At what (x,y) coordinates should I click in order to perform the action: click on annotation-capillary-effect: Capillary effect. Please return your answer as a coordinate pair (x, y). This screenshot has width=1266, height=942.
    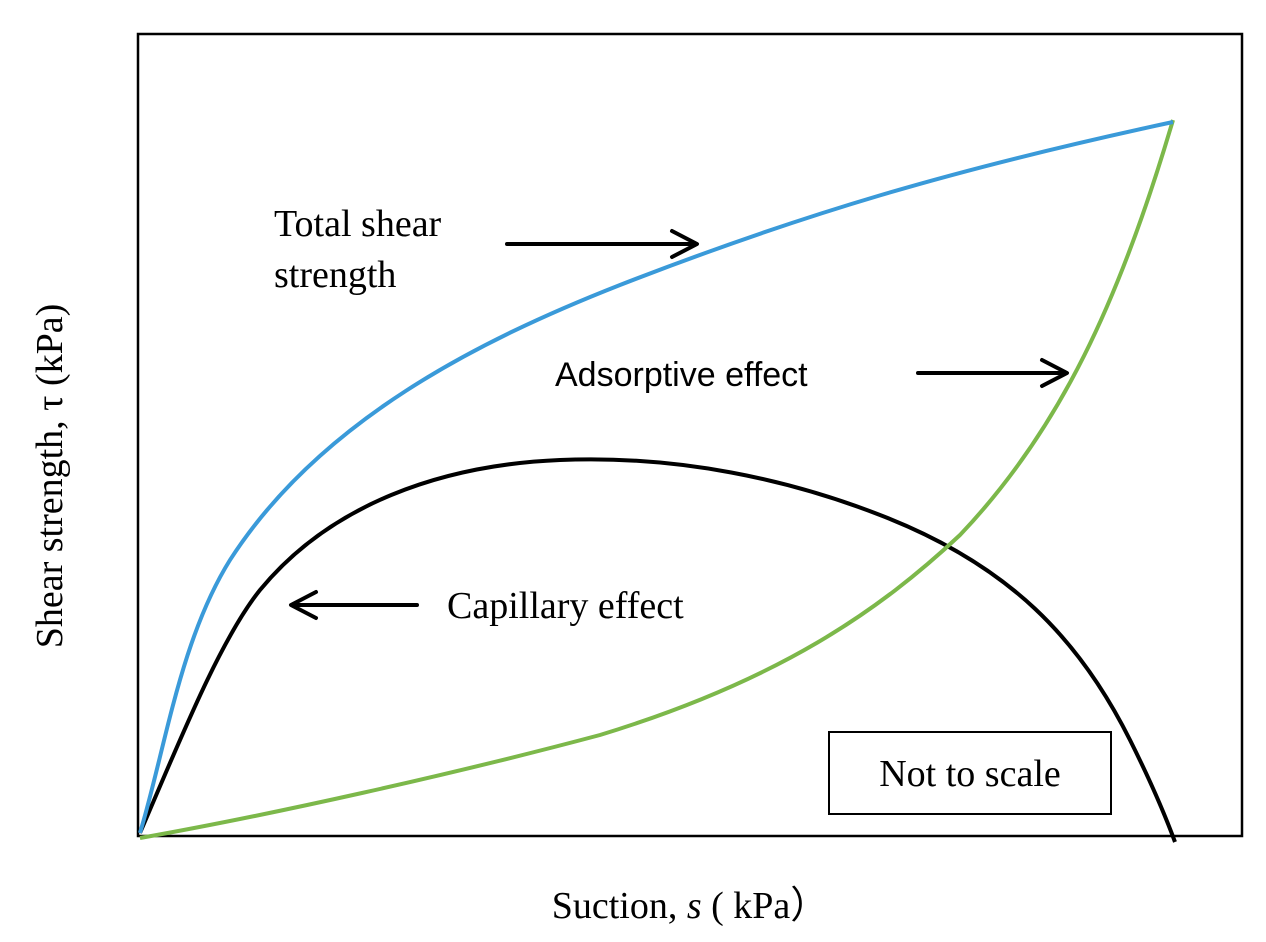
    Looking at the image, I should click on (565, 606).